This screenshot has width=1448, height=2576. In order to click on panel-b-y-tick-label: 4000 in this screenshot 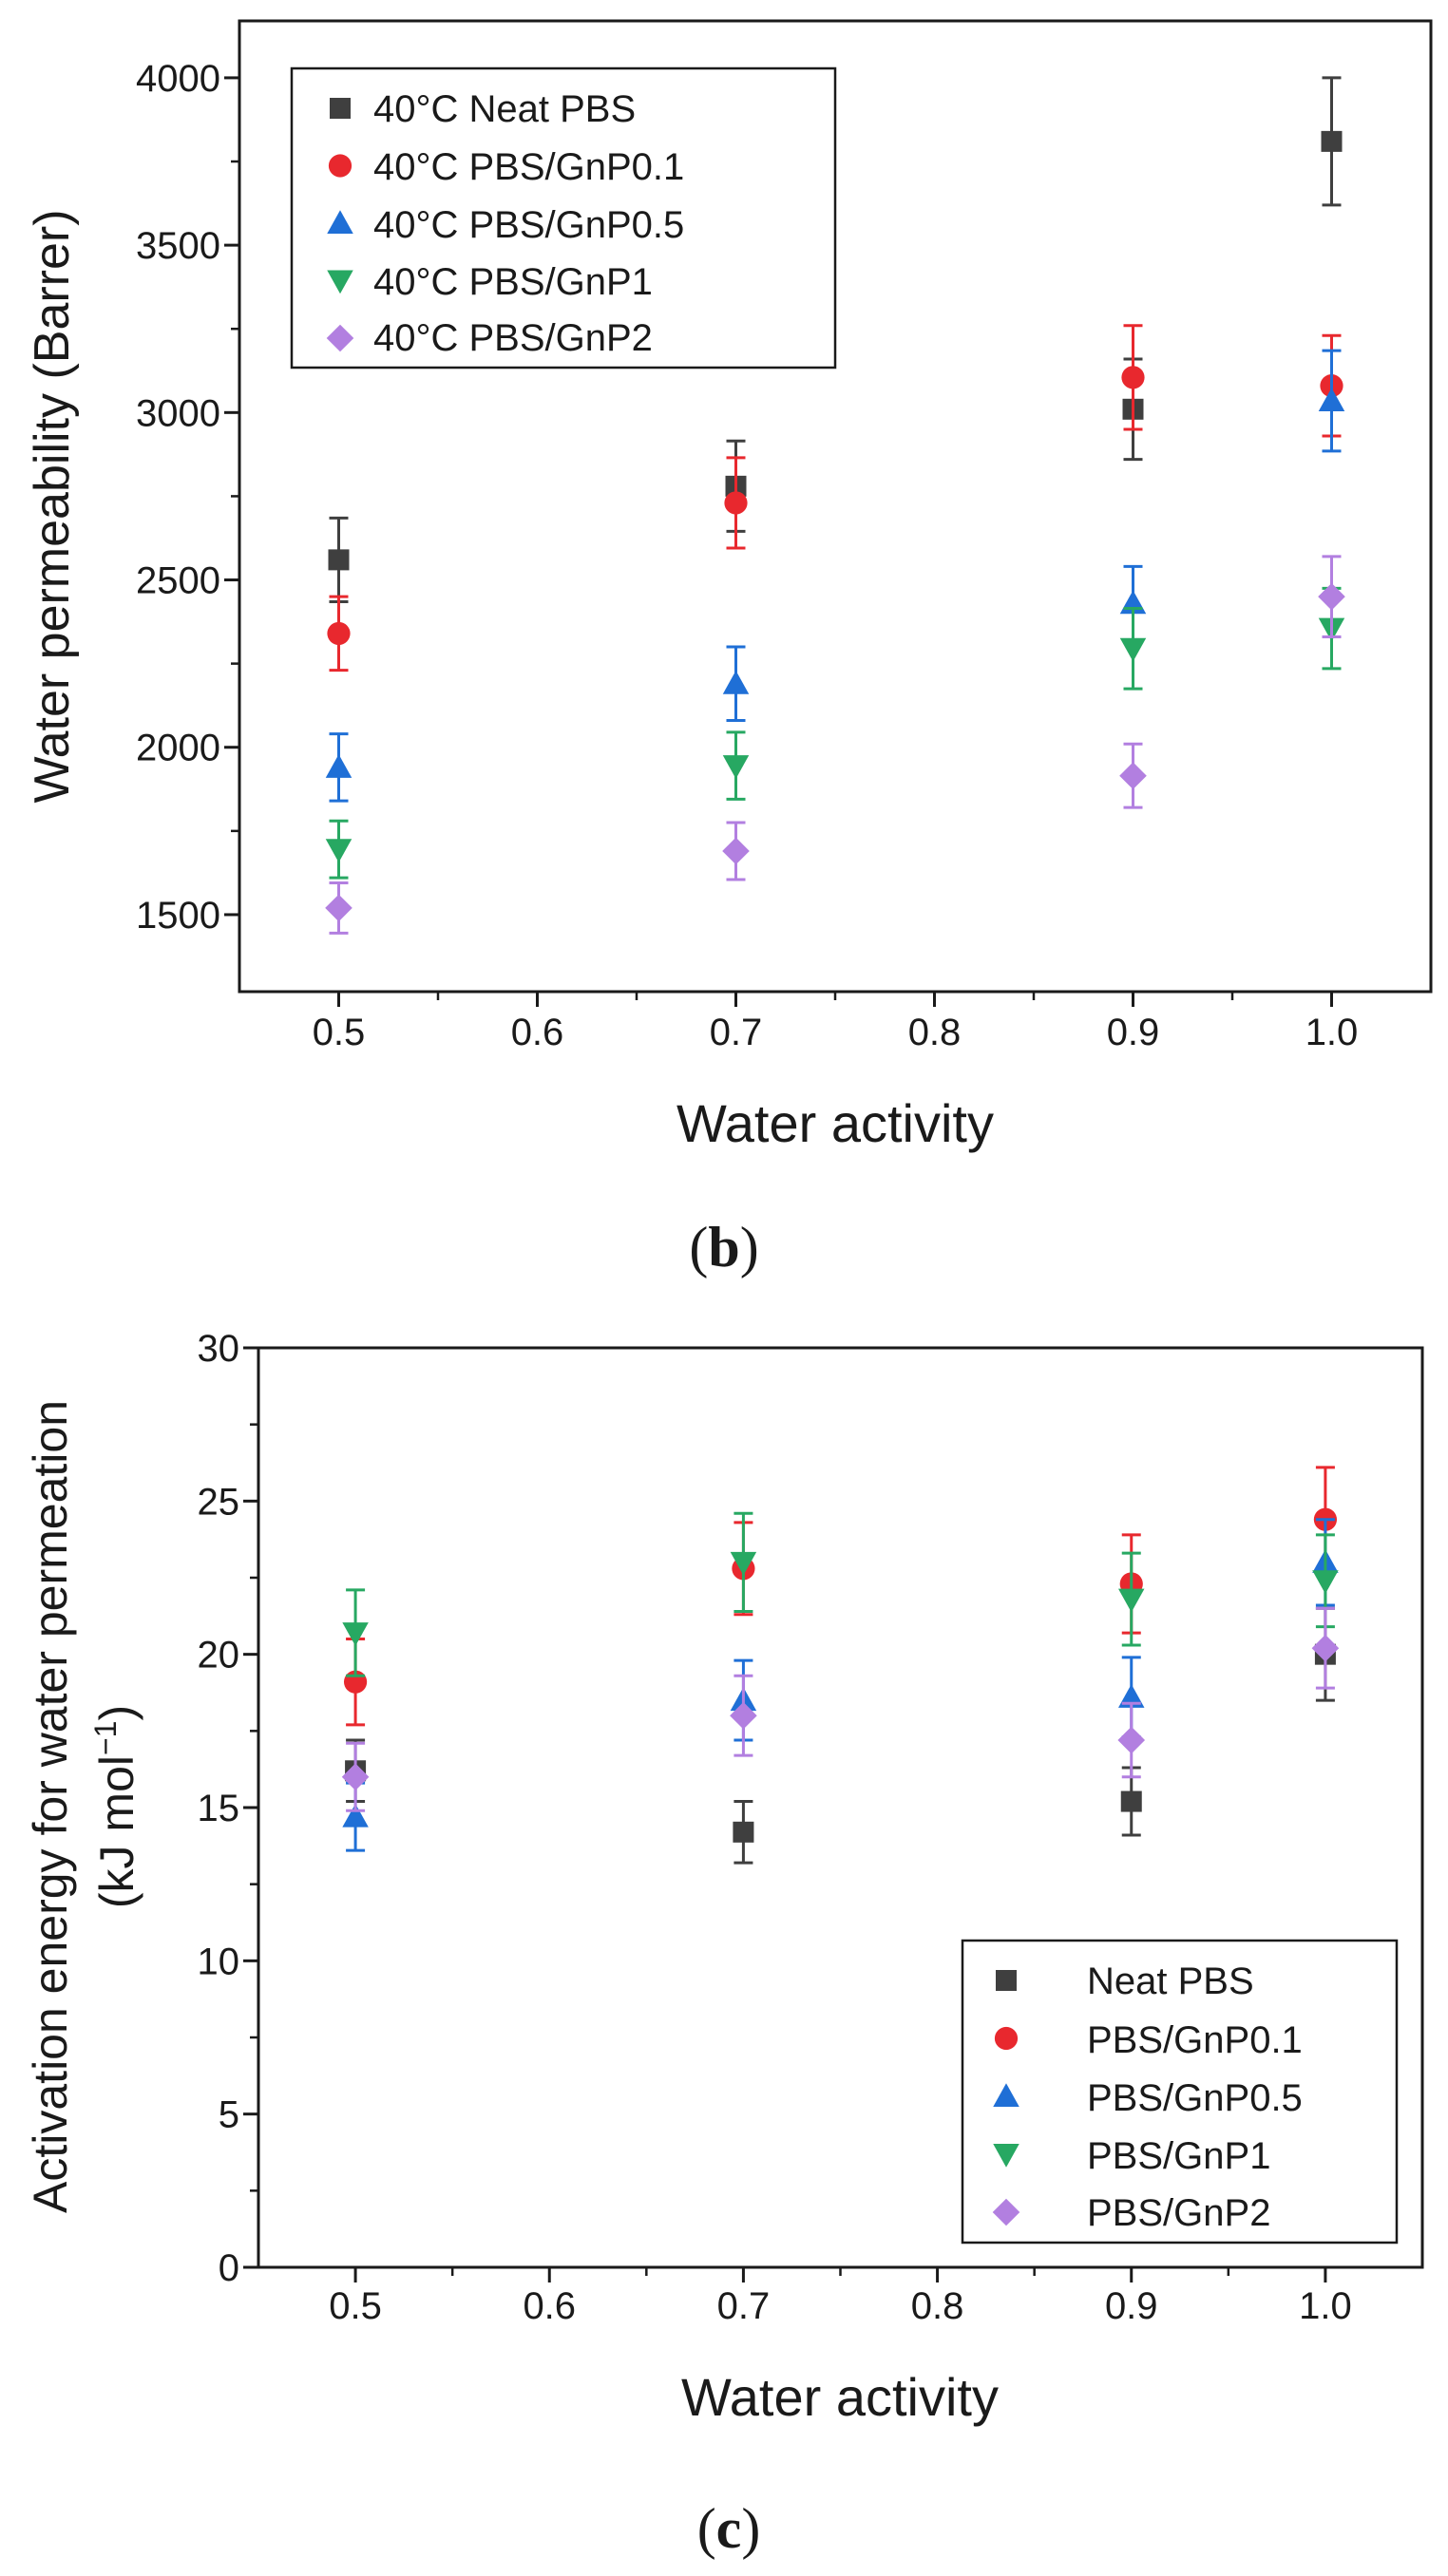, I will do `click(178, 79)`.